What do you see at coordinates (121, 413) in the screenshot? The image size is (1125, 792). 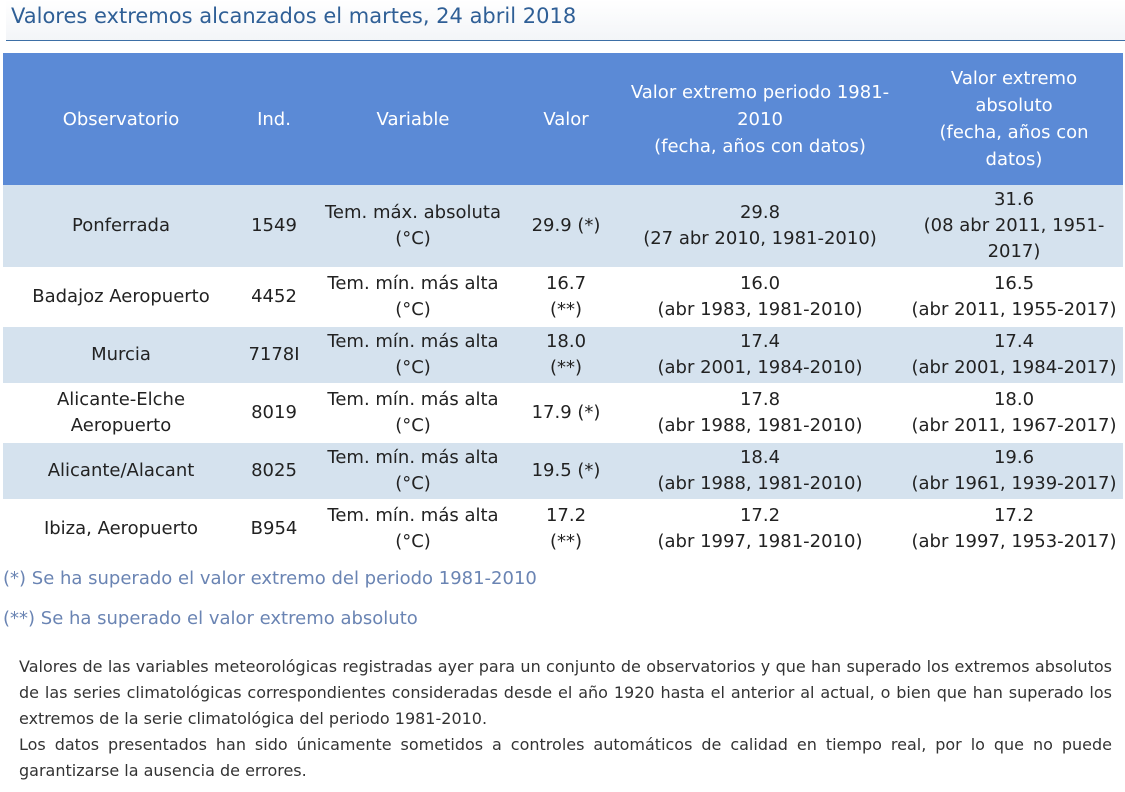 I see `cell-observatorio: Alicante-Elche Aeropuerto` at bounding box center [121, 413].